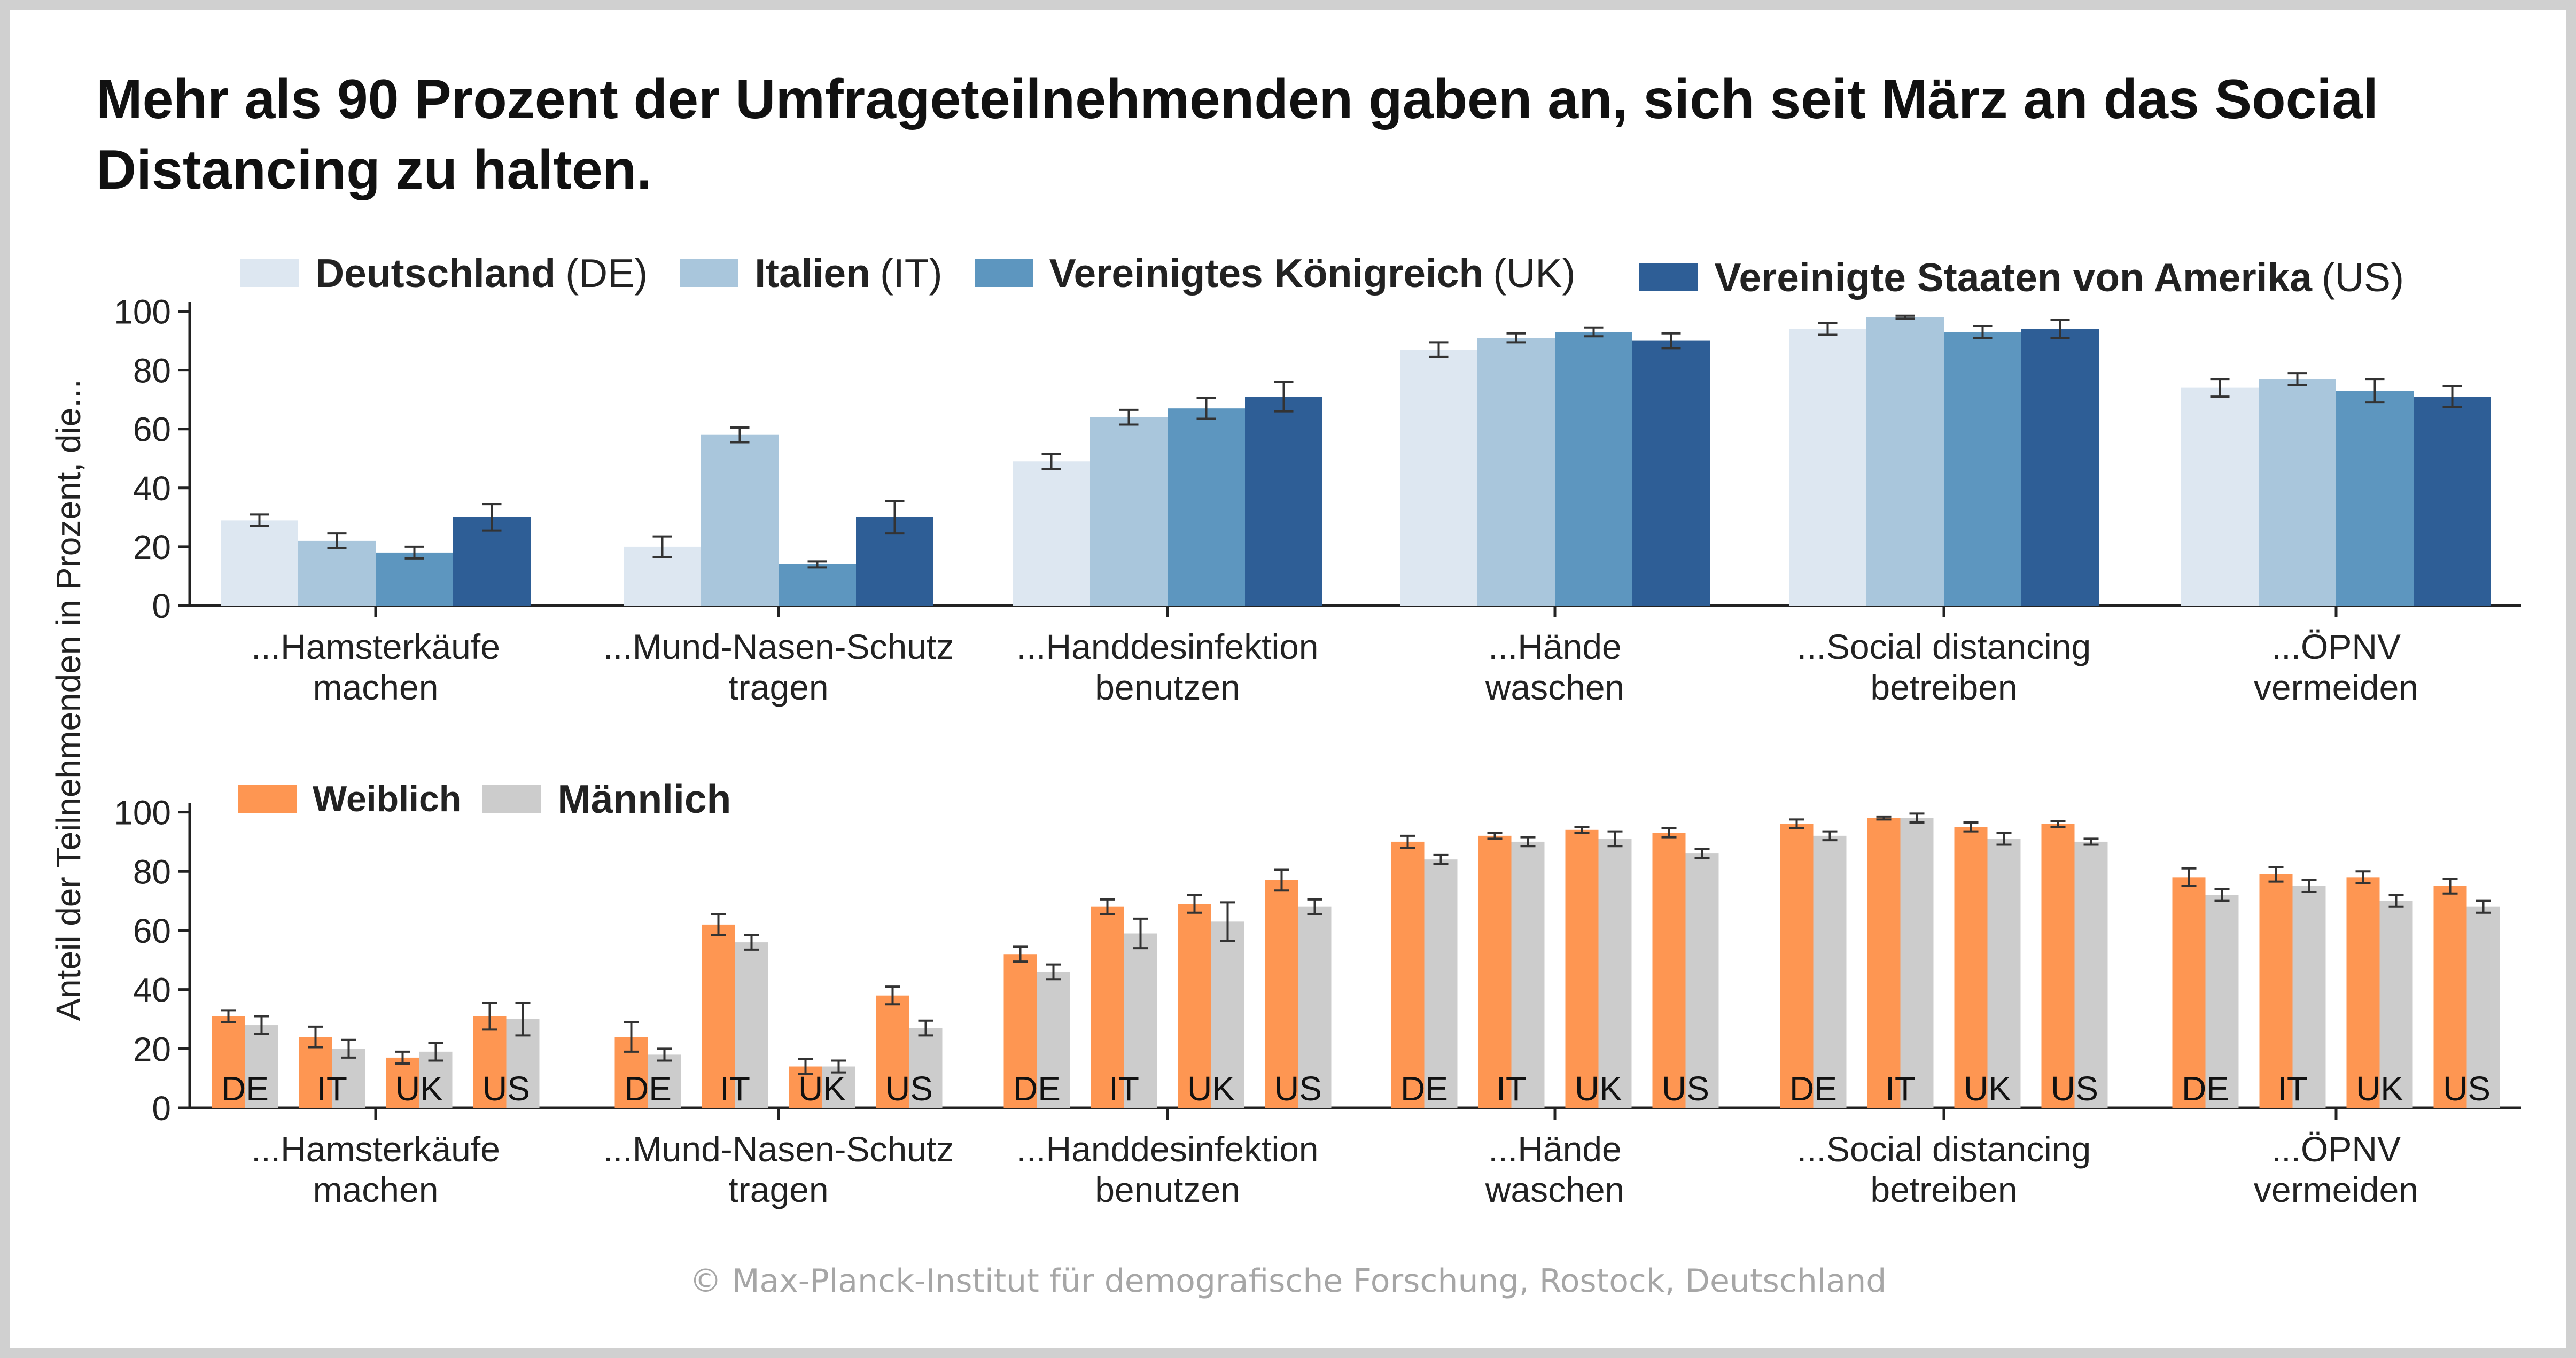 This screenshot has height=1358, width=2576. I want to click on legend-item: Italien (IT), so click(811, 273).